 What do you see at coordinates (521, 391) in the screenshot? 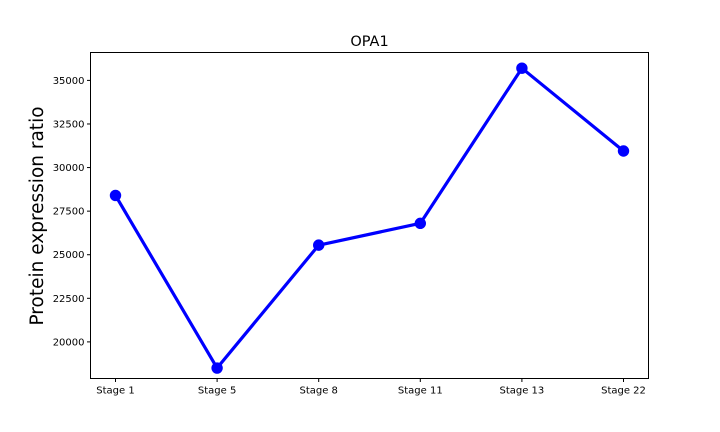
I see `x-tick-label: Stage 13` at bounding box center [521, 391].